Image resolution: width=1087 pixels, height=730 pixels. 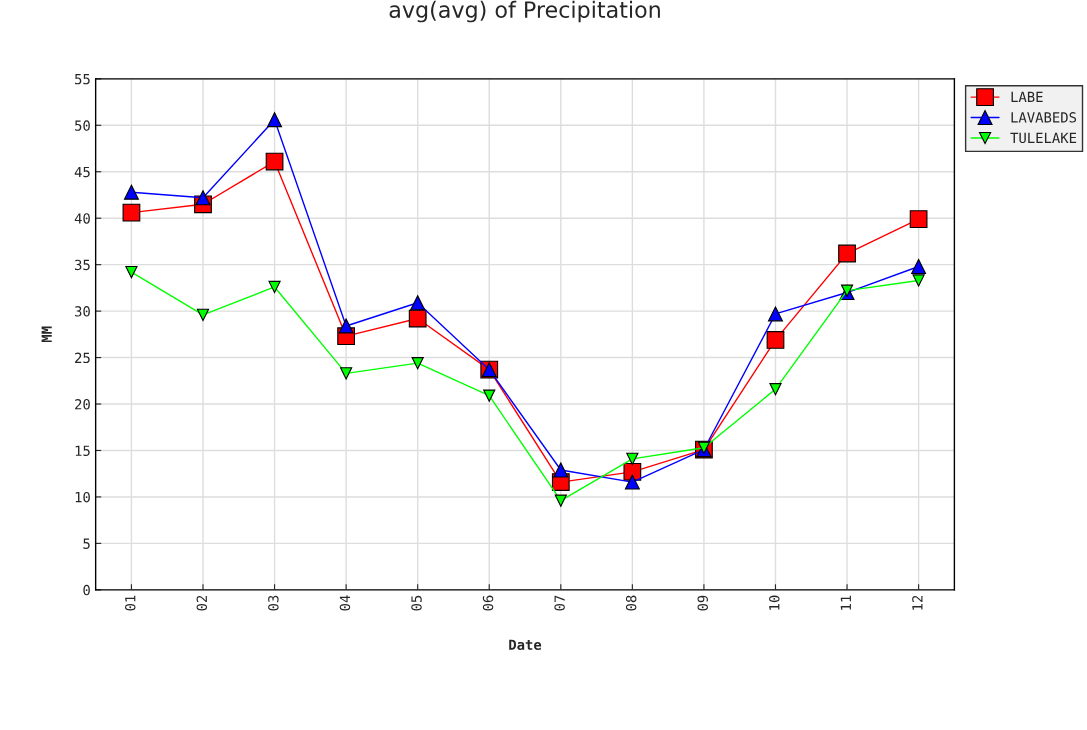 I want to click on x-tick-label: 04, so click(x=345, y=603).